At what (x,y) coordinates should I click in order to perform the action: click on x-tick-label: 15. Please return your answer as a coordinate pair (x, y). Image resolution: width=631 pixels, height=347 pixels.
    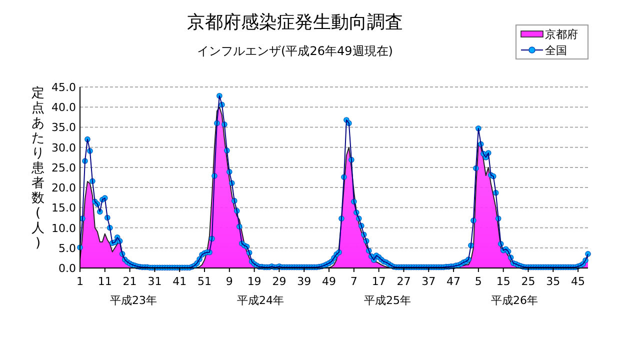
    Looking at the image, I should click on (503, 281).